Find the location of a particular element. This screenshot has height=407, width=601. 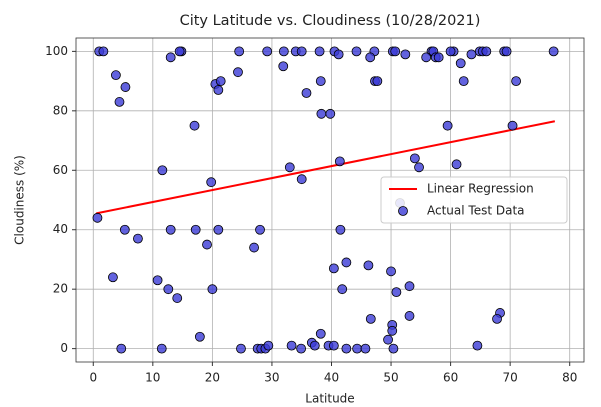

legend-box is located at coordinates (474, 200).